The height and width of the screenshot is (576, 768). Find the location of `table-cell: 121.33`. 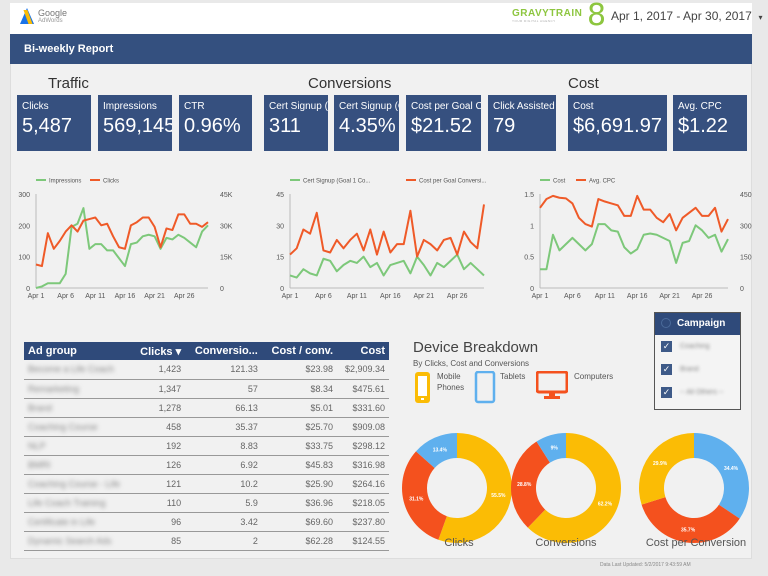

table-cell: 121.33 is located at coordinates (223, 370).